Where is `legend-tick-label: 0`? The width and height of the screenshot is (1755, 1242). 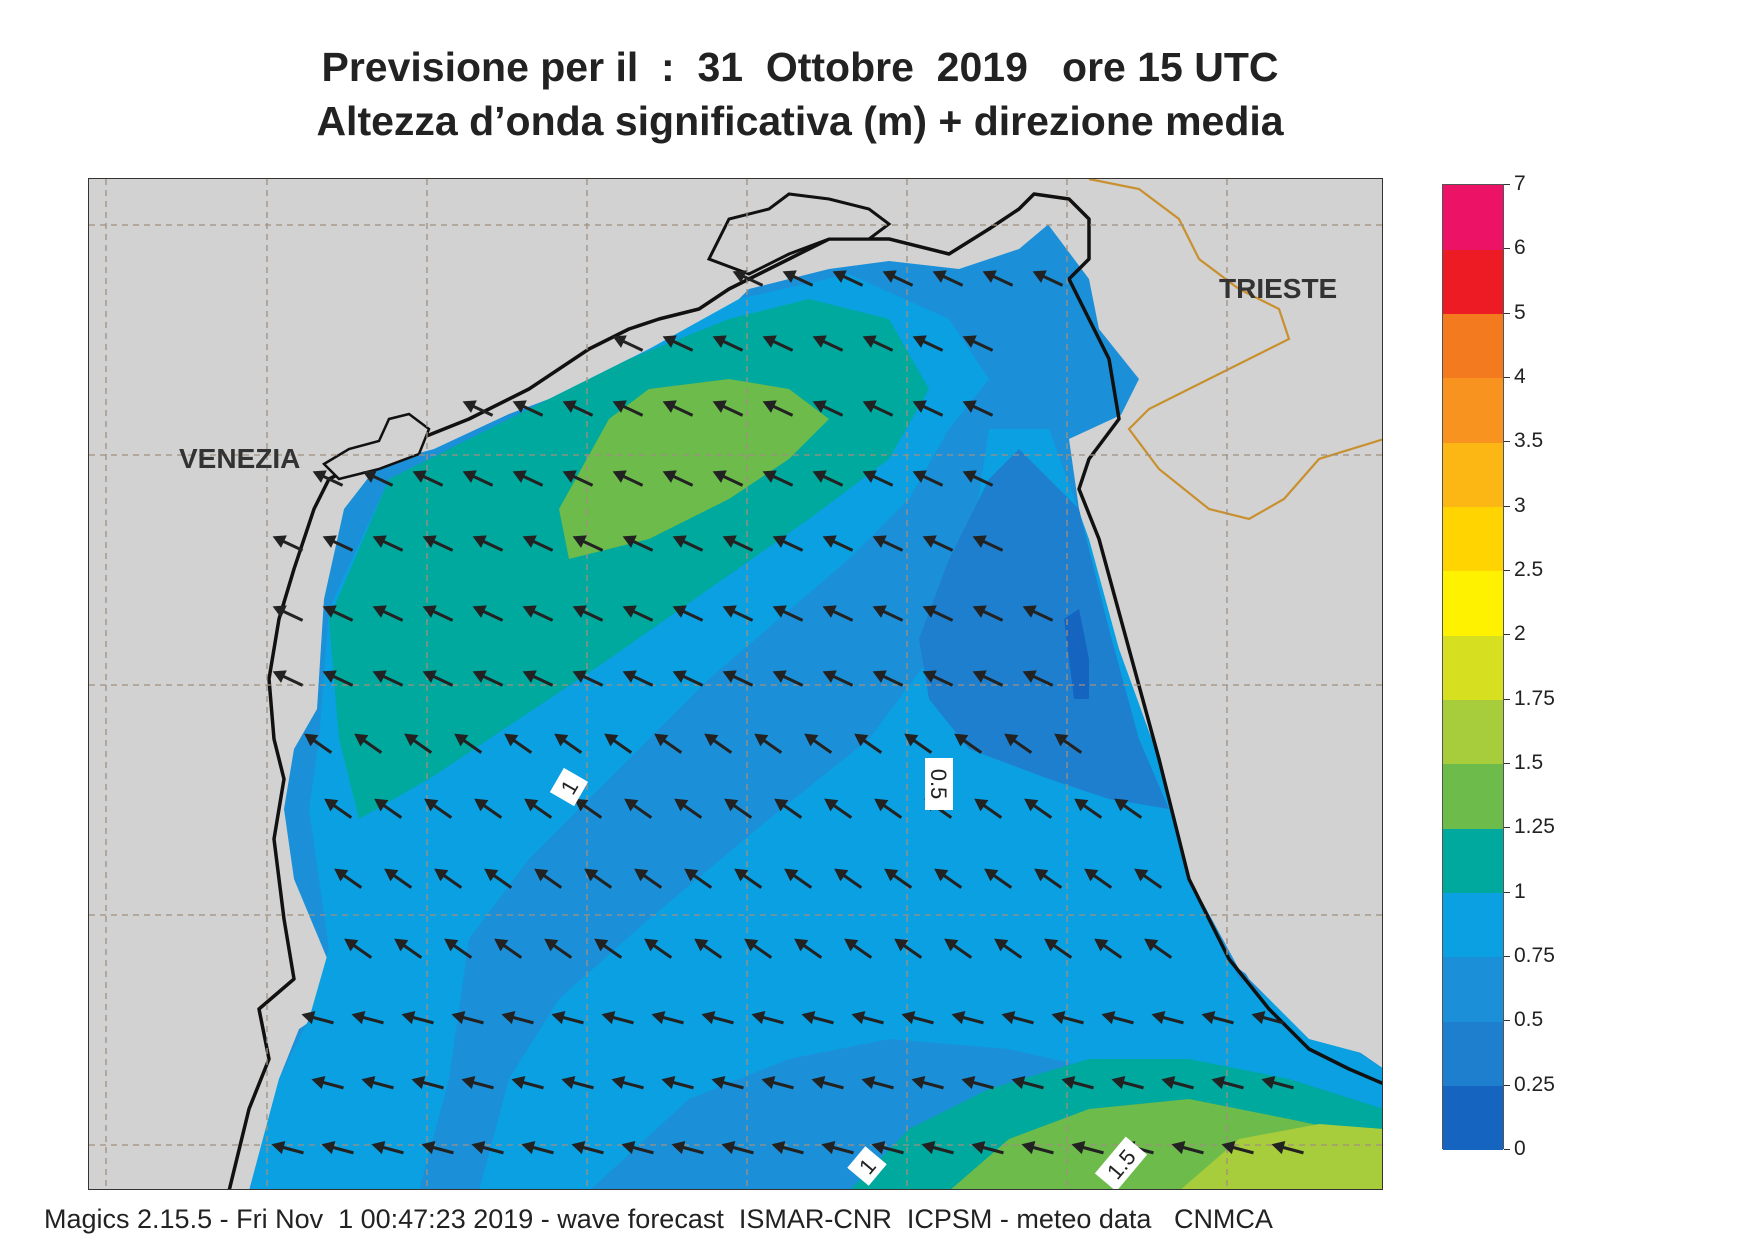
legend-tick-label: 0 is located at coordinates (1520, 1148).